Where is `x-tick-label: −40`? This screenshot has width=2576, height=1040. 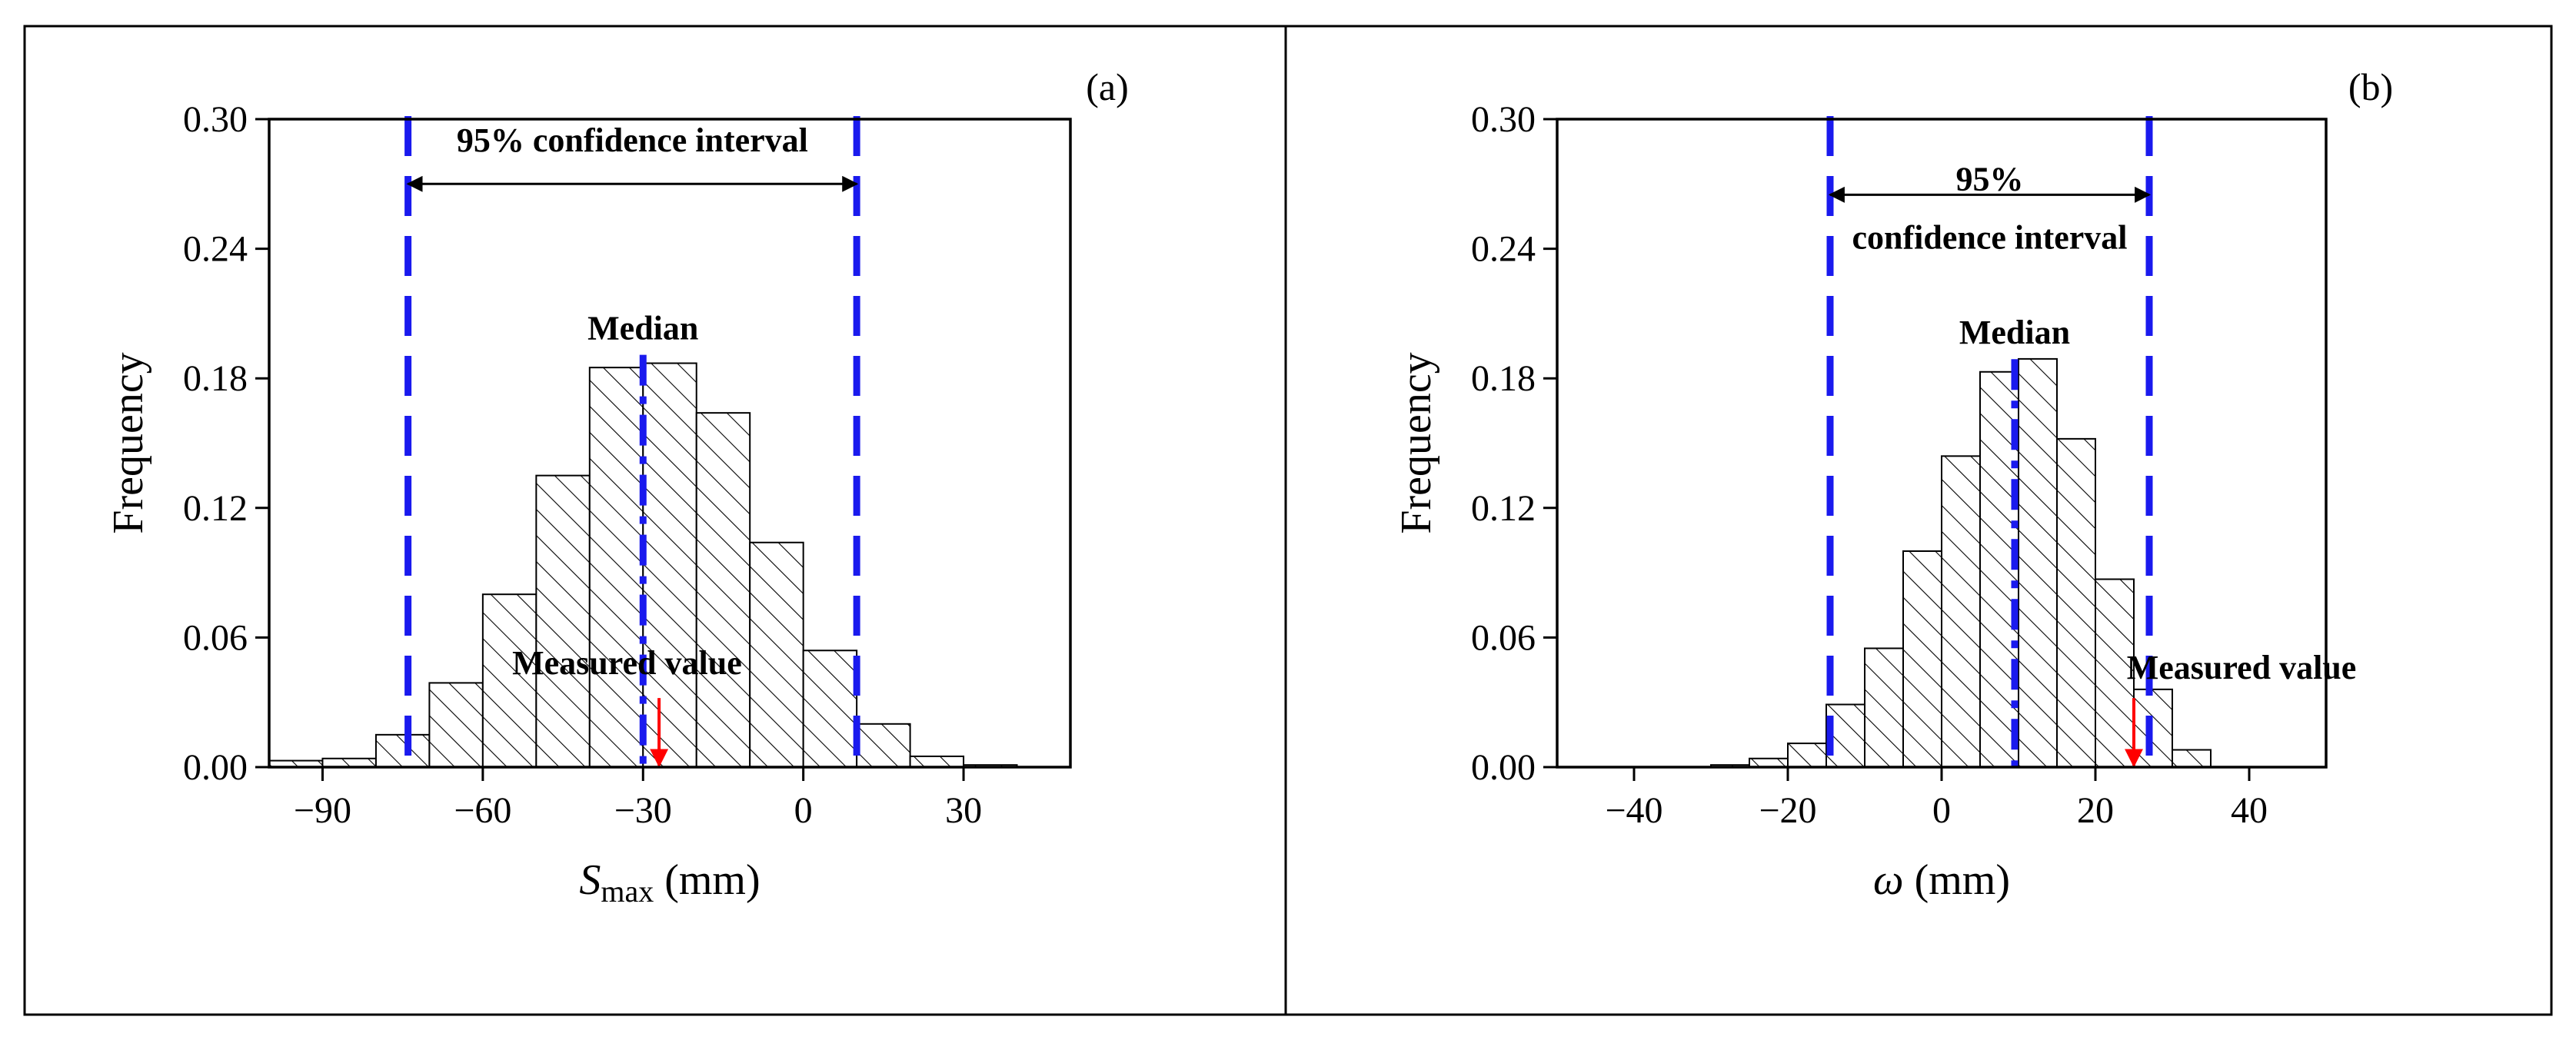
x-tick-label: −40 is located at coordinates (1634, 811).